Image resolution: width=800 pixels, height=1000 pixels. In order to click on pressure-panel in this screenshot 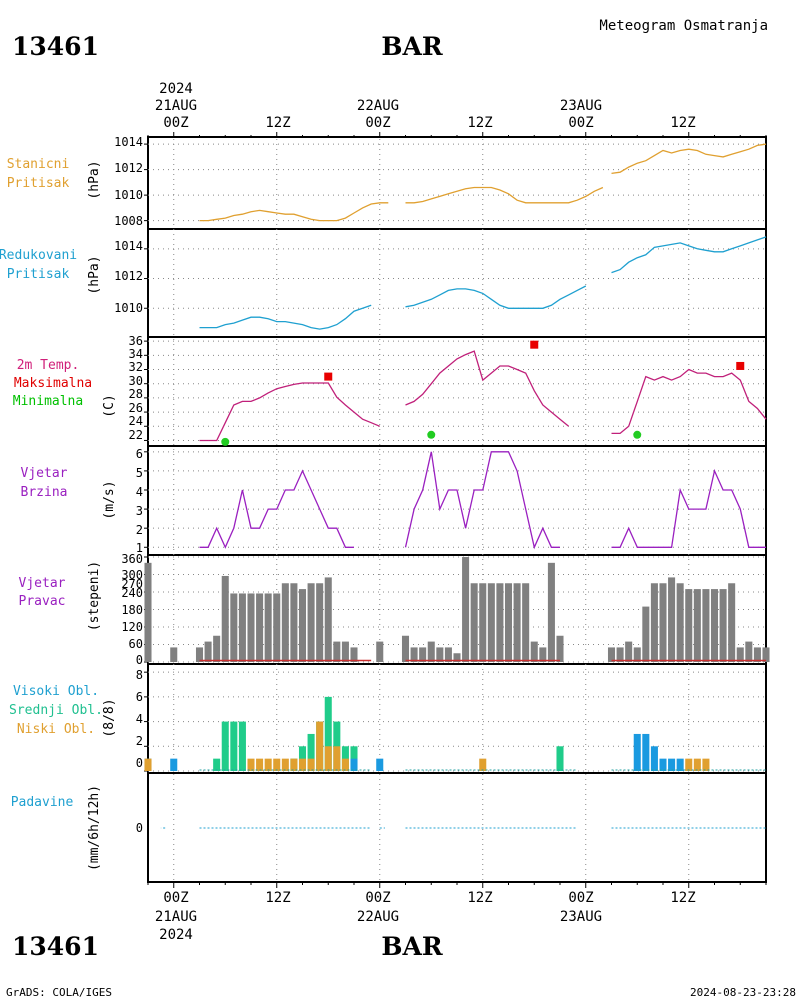, I will do `click(457, 183)`.